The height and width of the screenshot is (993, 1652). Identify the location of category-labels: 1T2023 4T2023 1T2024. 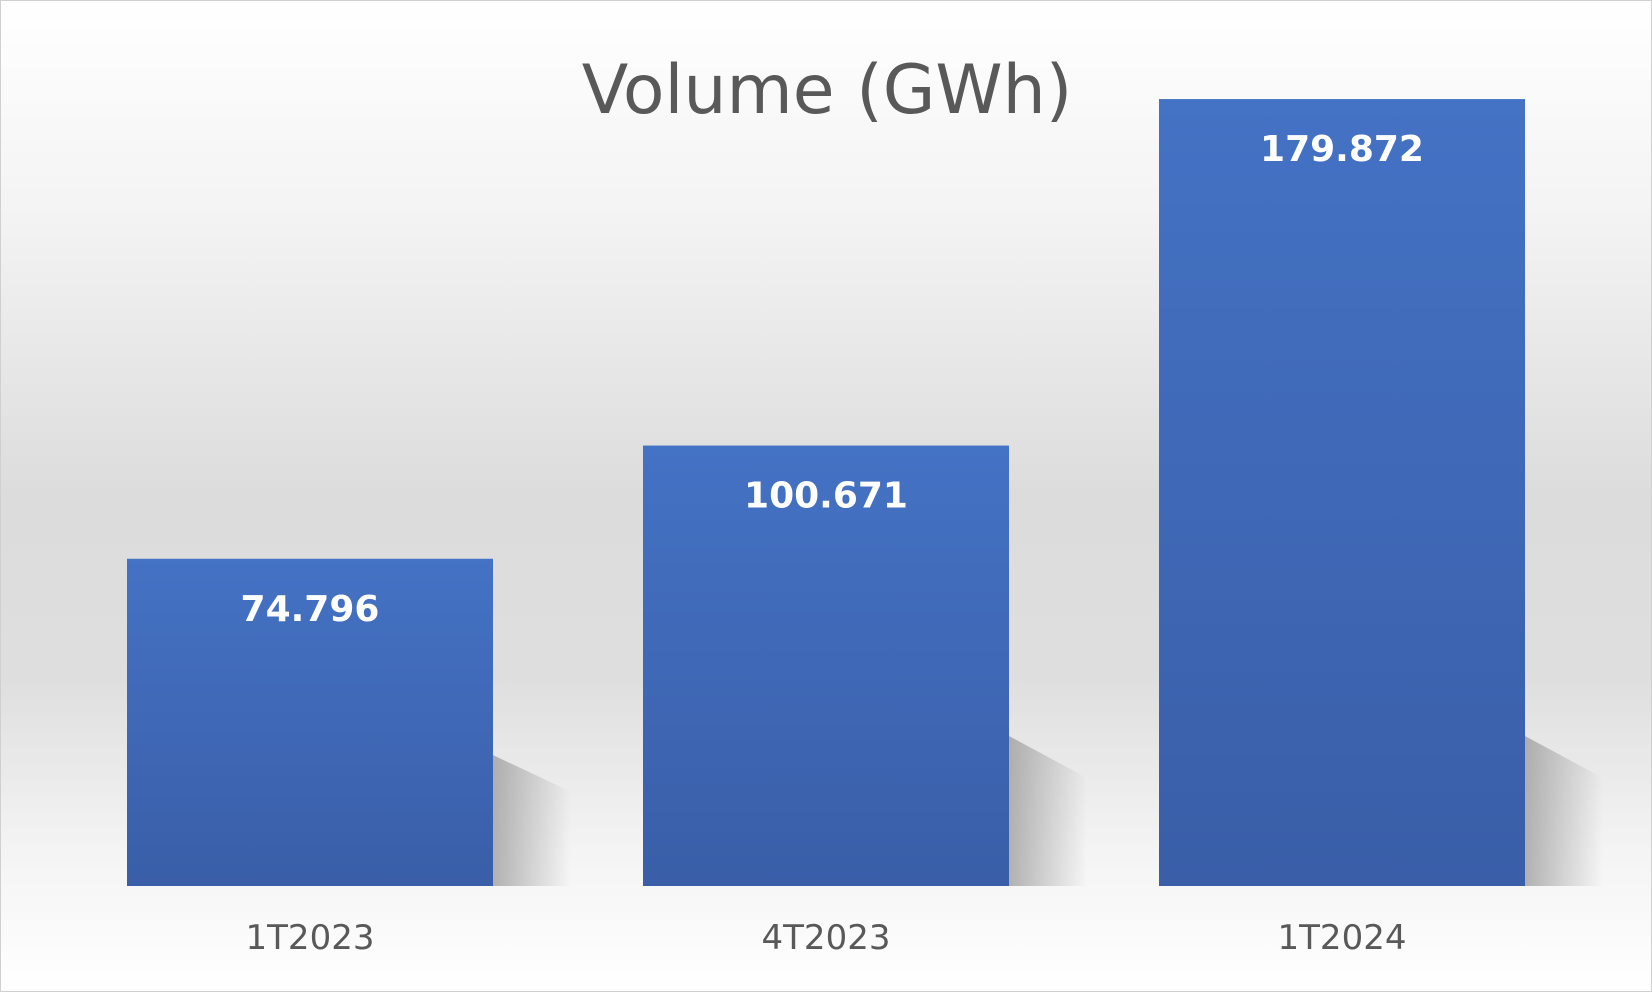
(826, 938).